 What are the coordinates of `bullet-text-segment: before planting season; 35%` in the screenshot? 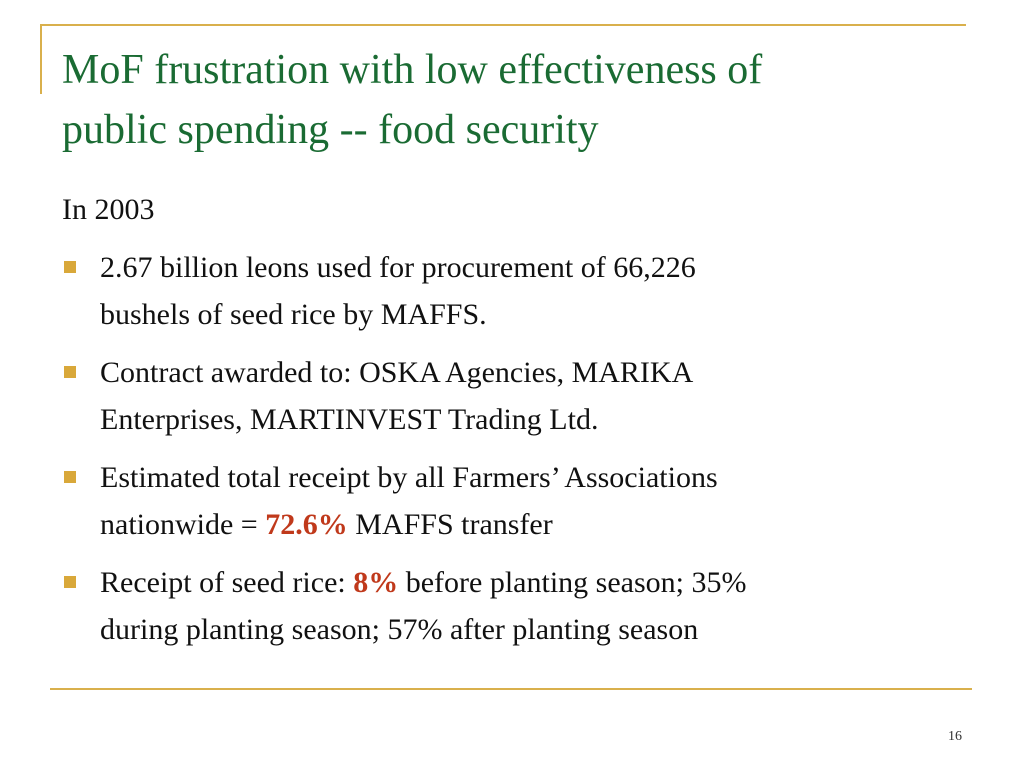 It's located at (572, 582).